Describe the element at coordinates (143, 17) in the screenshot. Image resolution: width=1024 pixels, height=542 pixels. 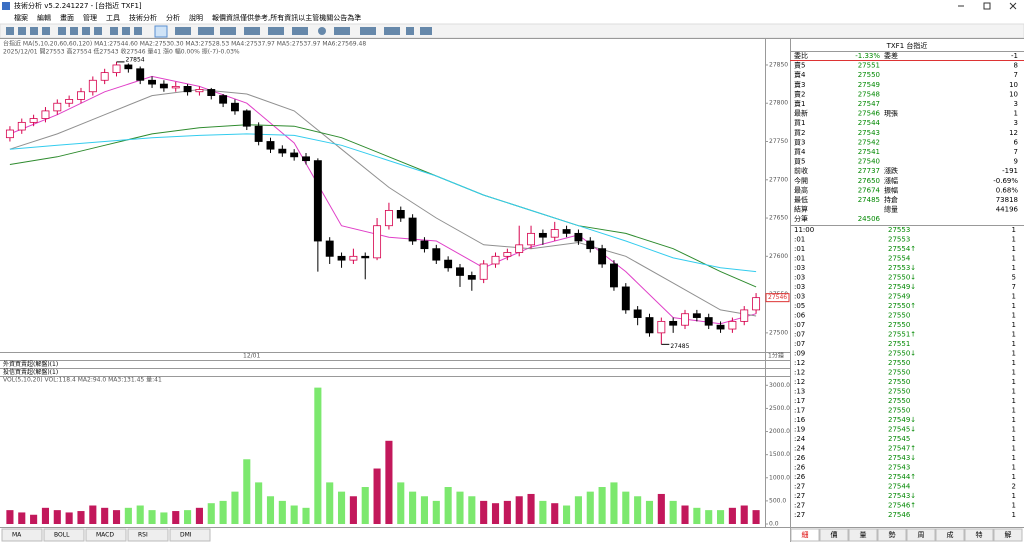
I see `menu-item: 技術分析` at that location.